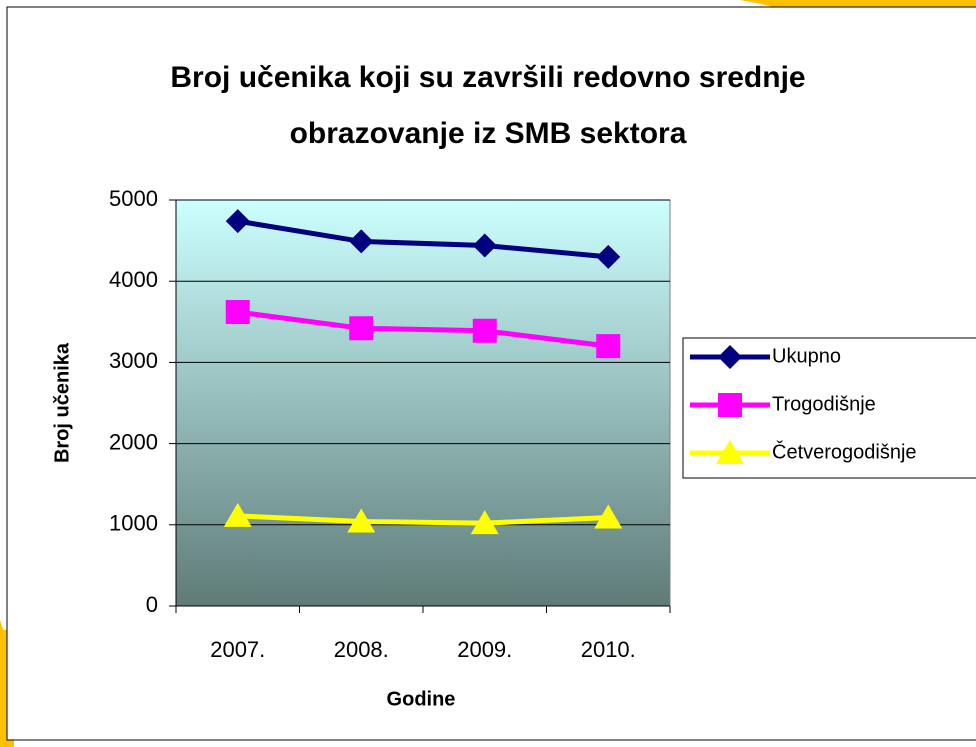 This screenshot has height=747, width=976. What do you see at coordinates (484, 649) in the screenshot?
I see `x-tick-label: 2009.` at bounding box center [484, 649].